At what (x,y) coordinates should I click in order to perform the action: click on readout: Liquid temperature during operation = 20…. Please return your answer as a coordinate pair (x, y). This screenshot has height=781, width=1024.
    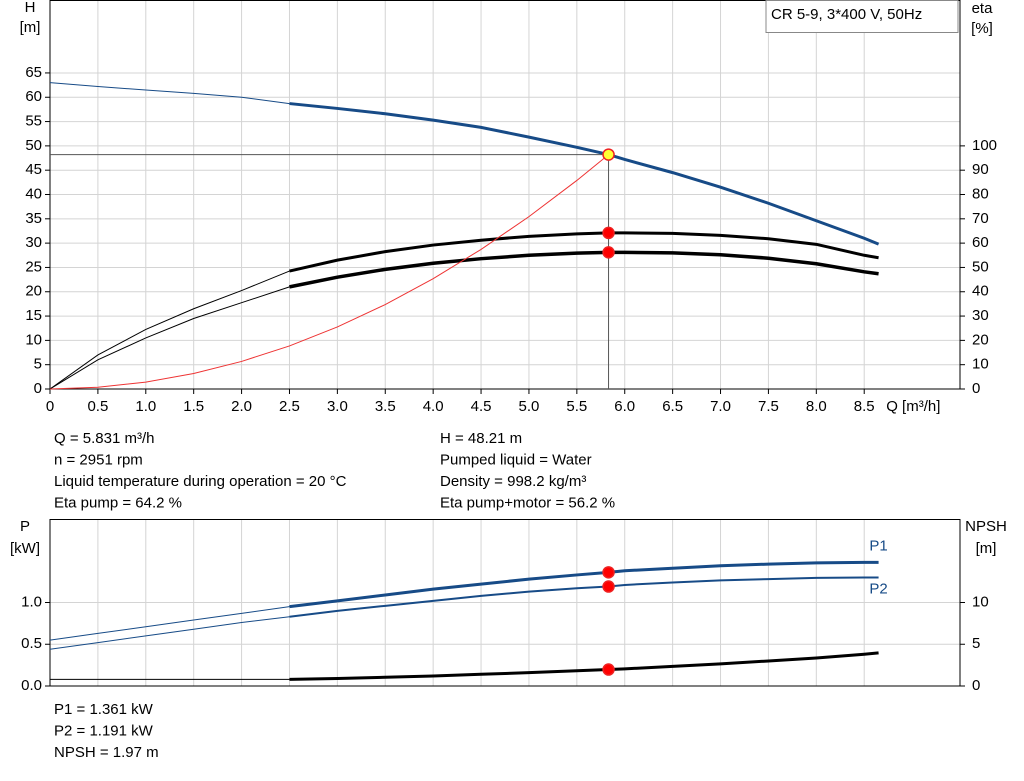
    Looking at the image, I should click on (200, 481).